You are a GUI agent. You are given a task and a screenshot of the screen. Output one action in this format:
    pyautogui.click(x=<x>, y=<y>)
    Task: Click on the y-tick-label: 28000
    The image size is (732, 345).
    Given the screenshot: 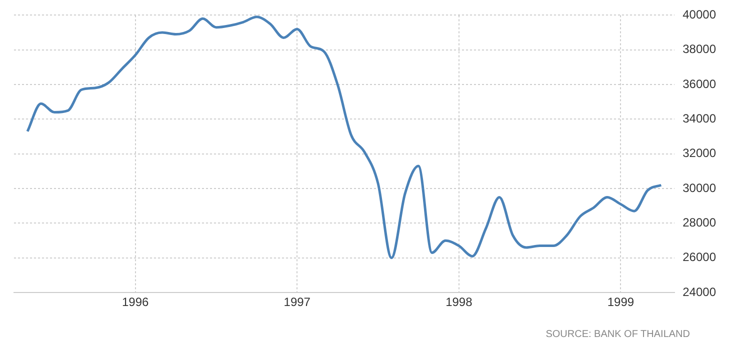 What is the action you would take?
    pyautogui.click(x=699, y=223)
    